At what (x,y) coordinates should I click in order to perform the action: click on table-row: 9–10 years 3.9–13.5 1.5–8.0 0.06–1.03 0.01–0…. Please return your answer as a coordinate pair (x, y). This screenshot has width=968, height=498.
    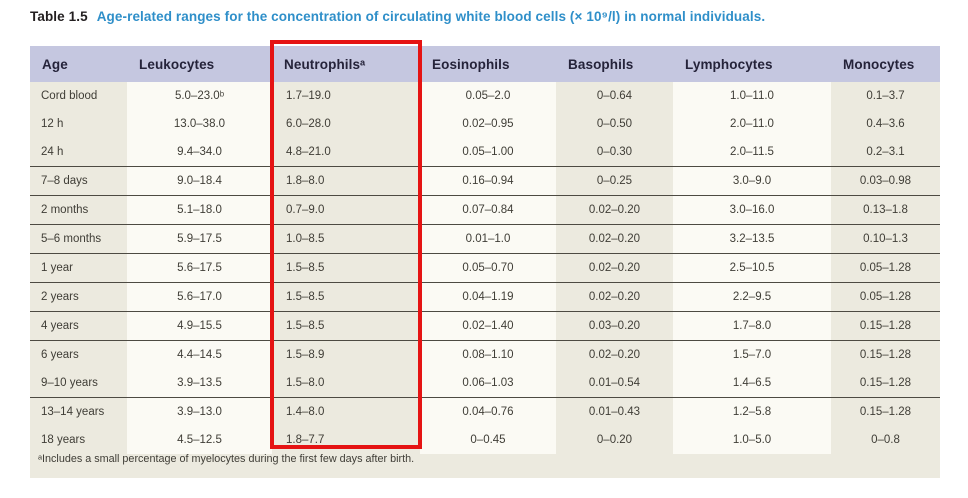
    Looking at the image, I should click on (485, 383).